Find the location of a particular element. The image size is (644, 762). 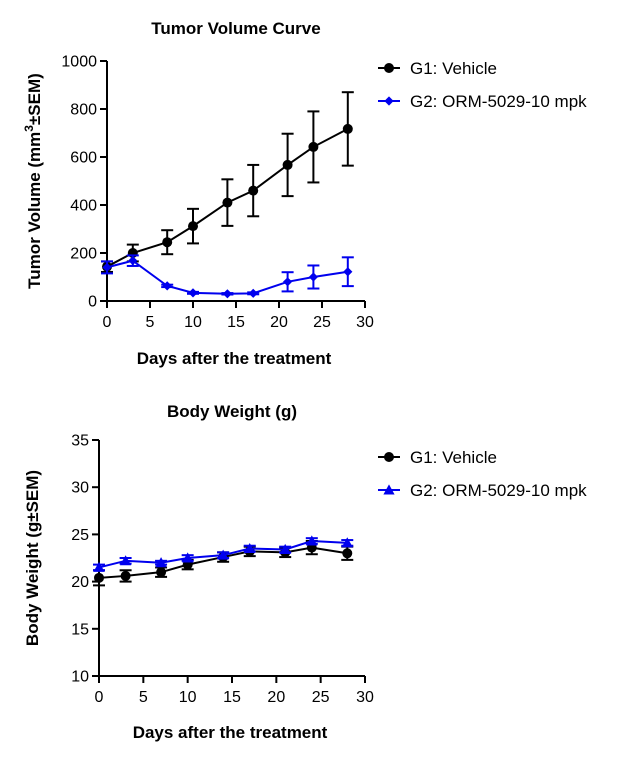

y-tick-label: 0 is located at coordinates (92, 302).